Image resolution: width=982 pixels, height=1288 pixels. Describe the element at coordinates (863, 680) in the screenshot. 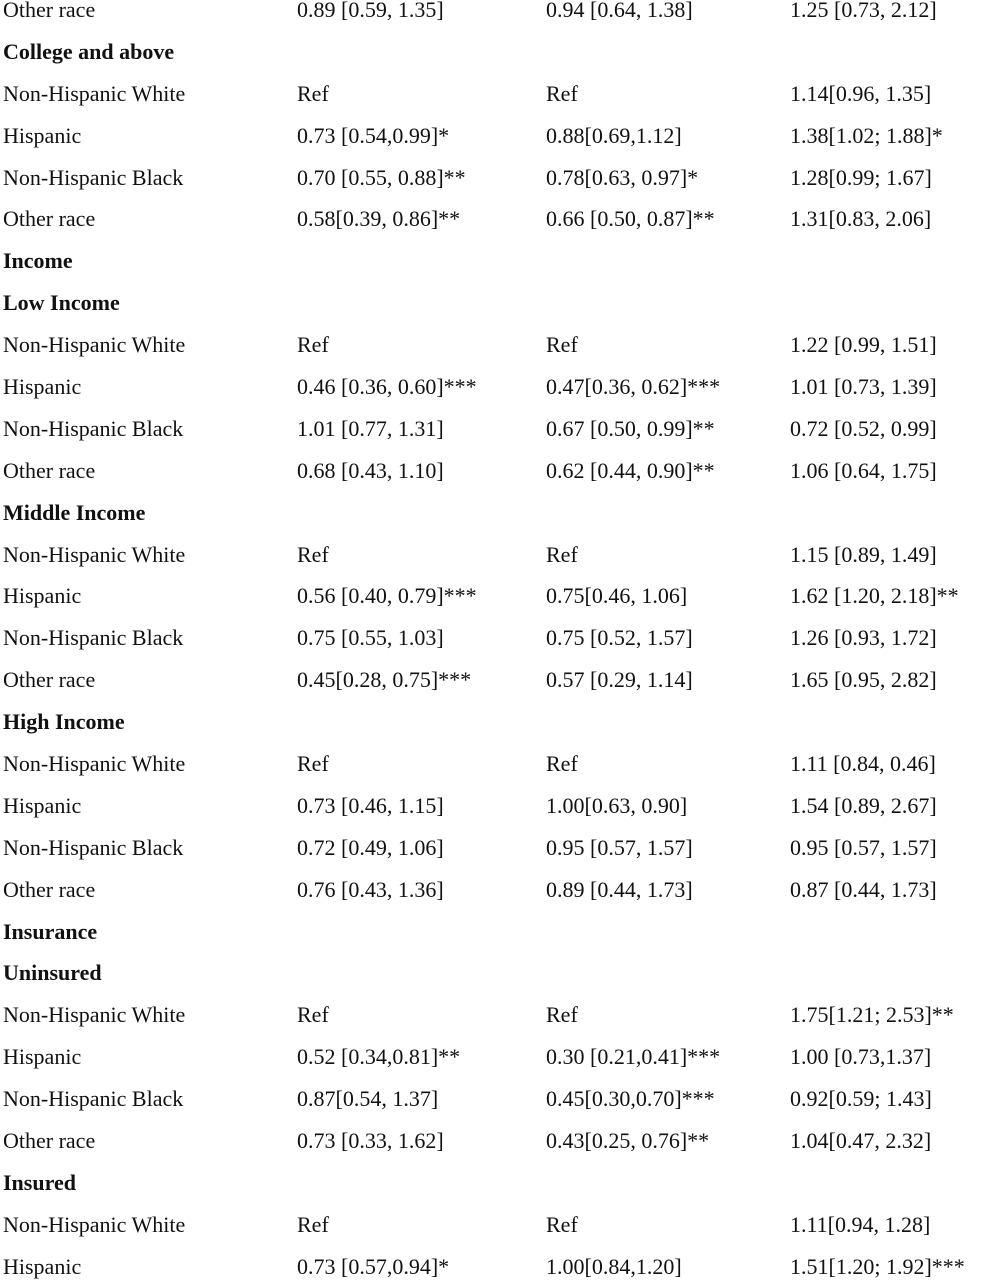

I see `column-3-value: 1.65 [0.95, 2.82]` at that location.